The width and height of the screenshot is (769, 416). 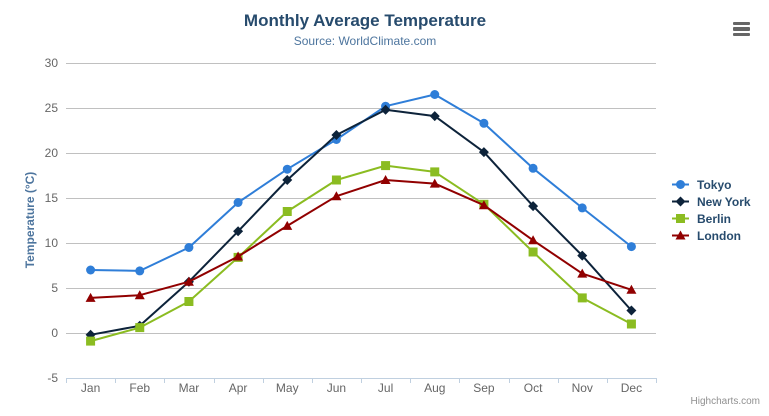 I want to click on chart-title: Monthly Average Temperature, so click(x=365, y=20).